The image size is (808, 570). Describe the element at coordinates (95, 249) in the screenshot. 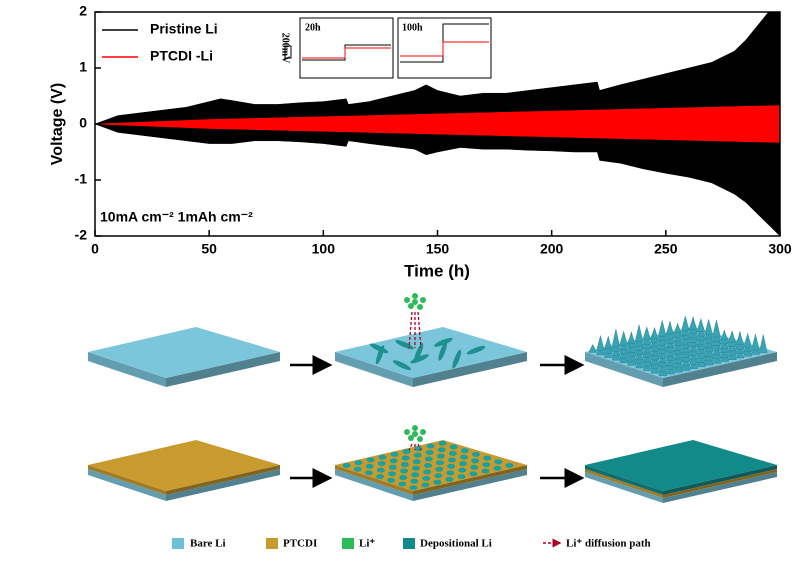

I see `x-tick-label: 0` at that location.